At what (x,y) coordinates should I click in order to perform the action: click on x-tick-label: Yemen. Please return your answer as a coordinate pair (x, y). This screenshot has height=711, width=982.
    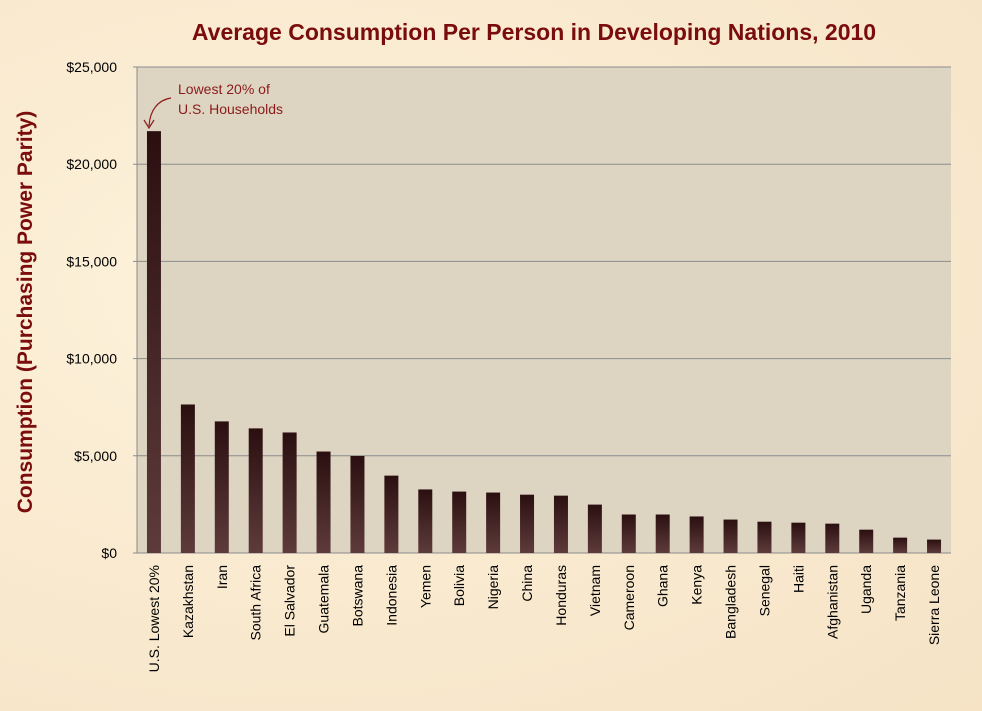
    Looking at the image, I should click on (425, 586).